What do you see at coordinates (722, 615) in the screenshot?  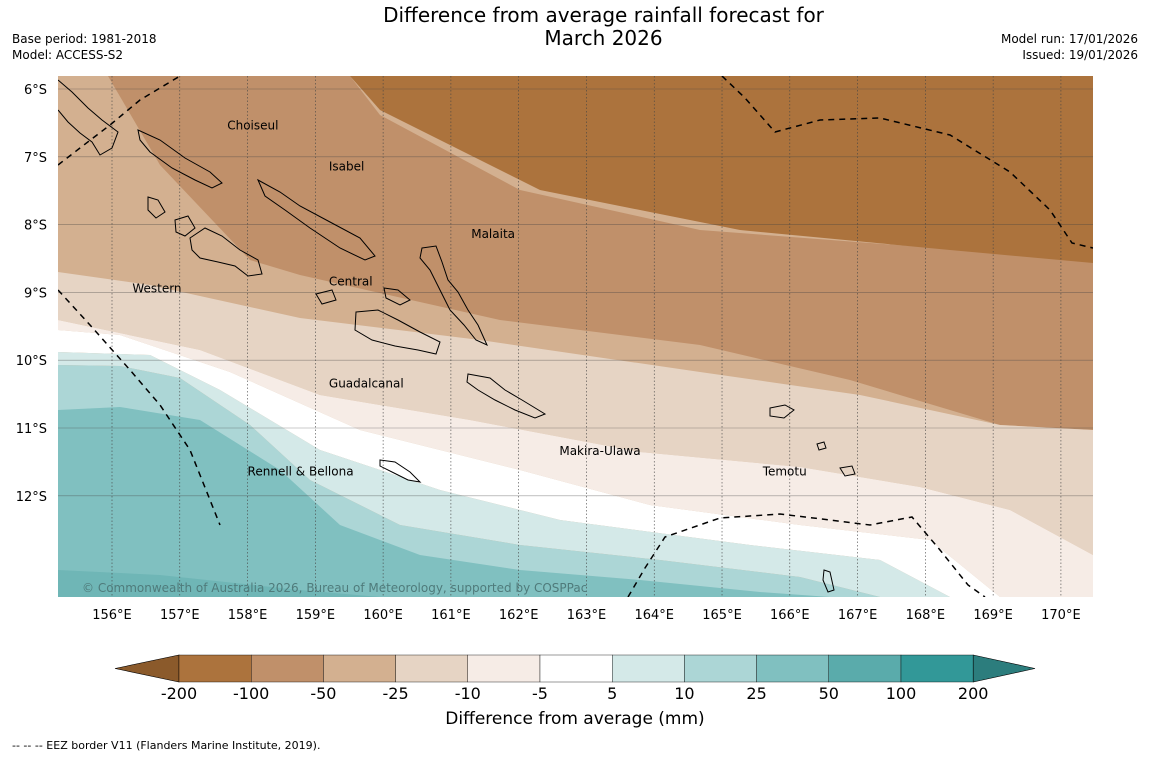 I see `longitude-tick-label: 165°E` at bounding box center [722, 615].